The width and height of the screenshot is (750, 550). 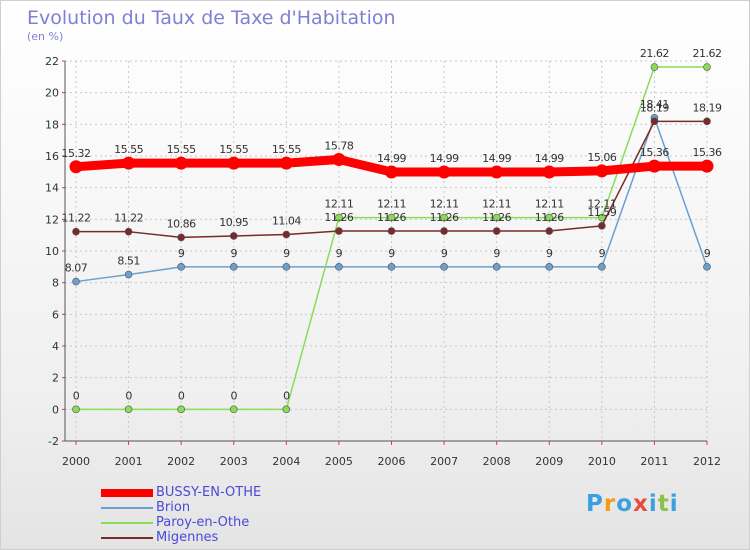 What do you see at coordinates (211, 18) in the screenshot?
I see `chart-title: Evolution du Taux de Taxe d'Habitation` at bounding box center [211, 18].